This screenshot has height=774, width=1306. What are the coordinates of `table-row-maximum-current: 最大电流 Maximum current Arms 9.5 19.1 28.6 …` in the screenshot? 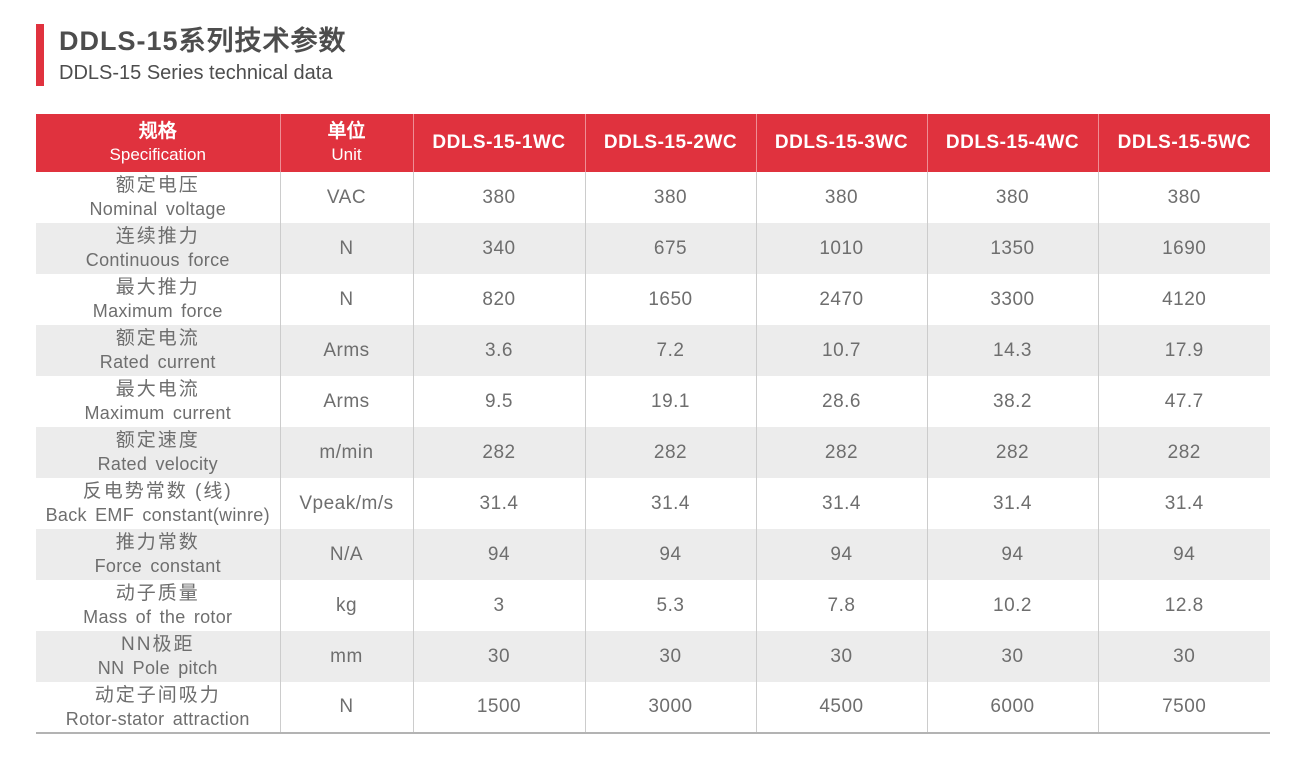 It's located at (653, 401).